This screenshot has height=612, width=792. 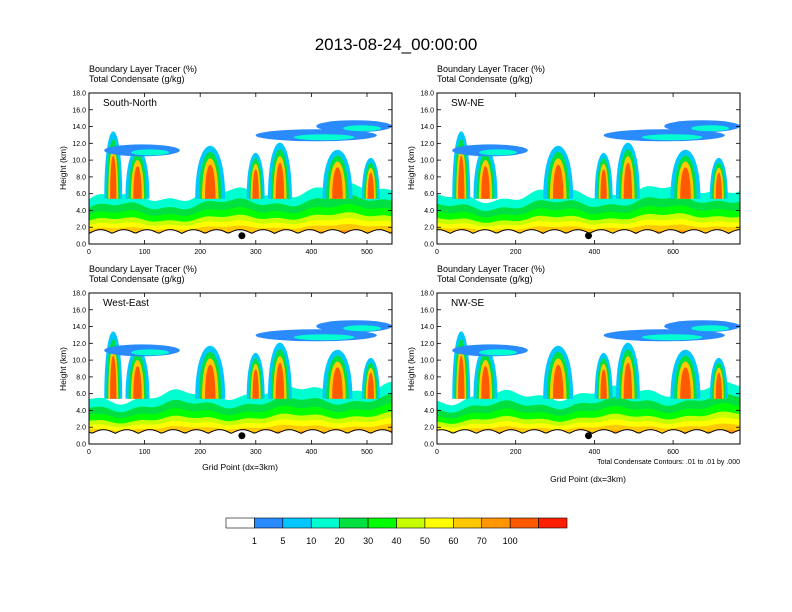 What do you see at coordinates (467, 303) in the screenshot?
I see `panel-name: NW-SE` at bounding box center [467, 303].